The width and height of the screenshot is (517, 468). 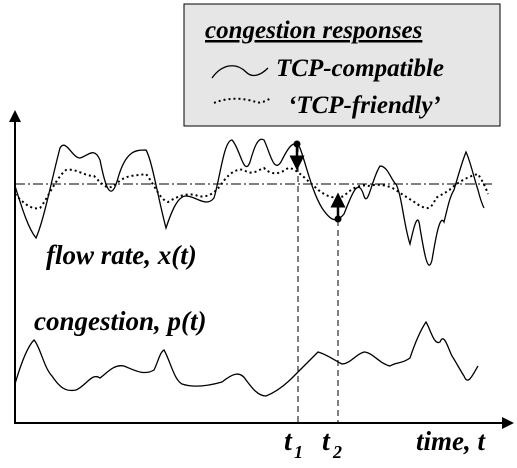 What do you see at coordinates (364, 105) in the screenshot?
I see `legend-entry-tcp-friendly: ‘TCP-friendly’` at bounding box center [364, 105].